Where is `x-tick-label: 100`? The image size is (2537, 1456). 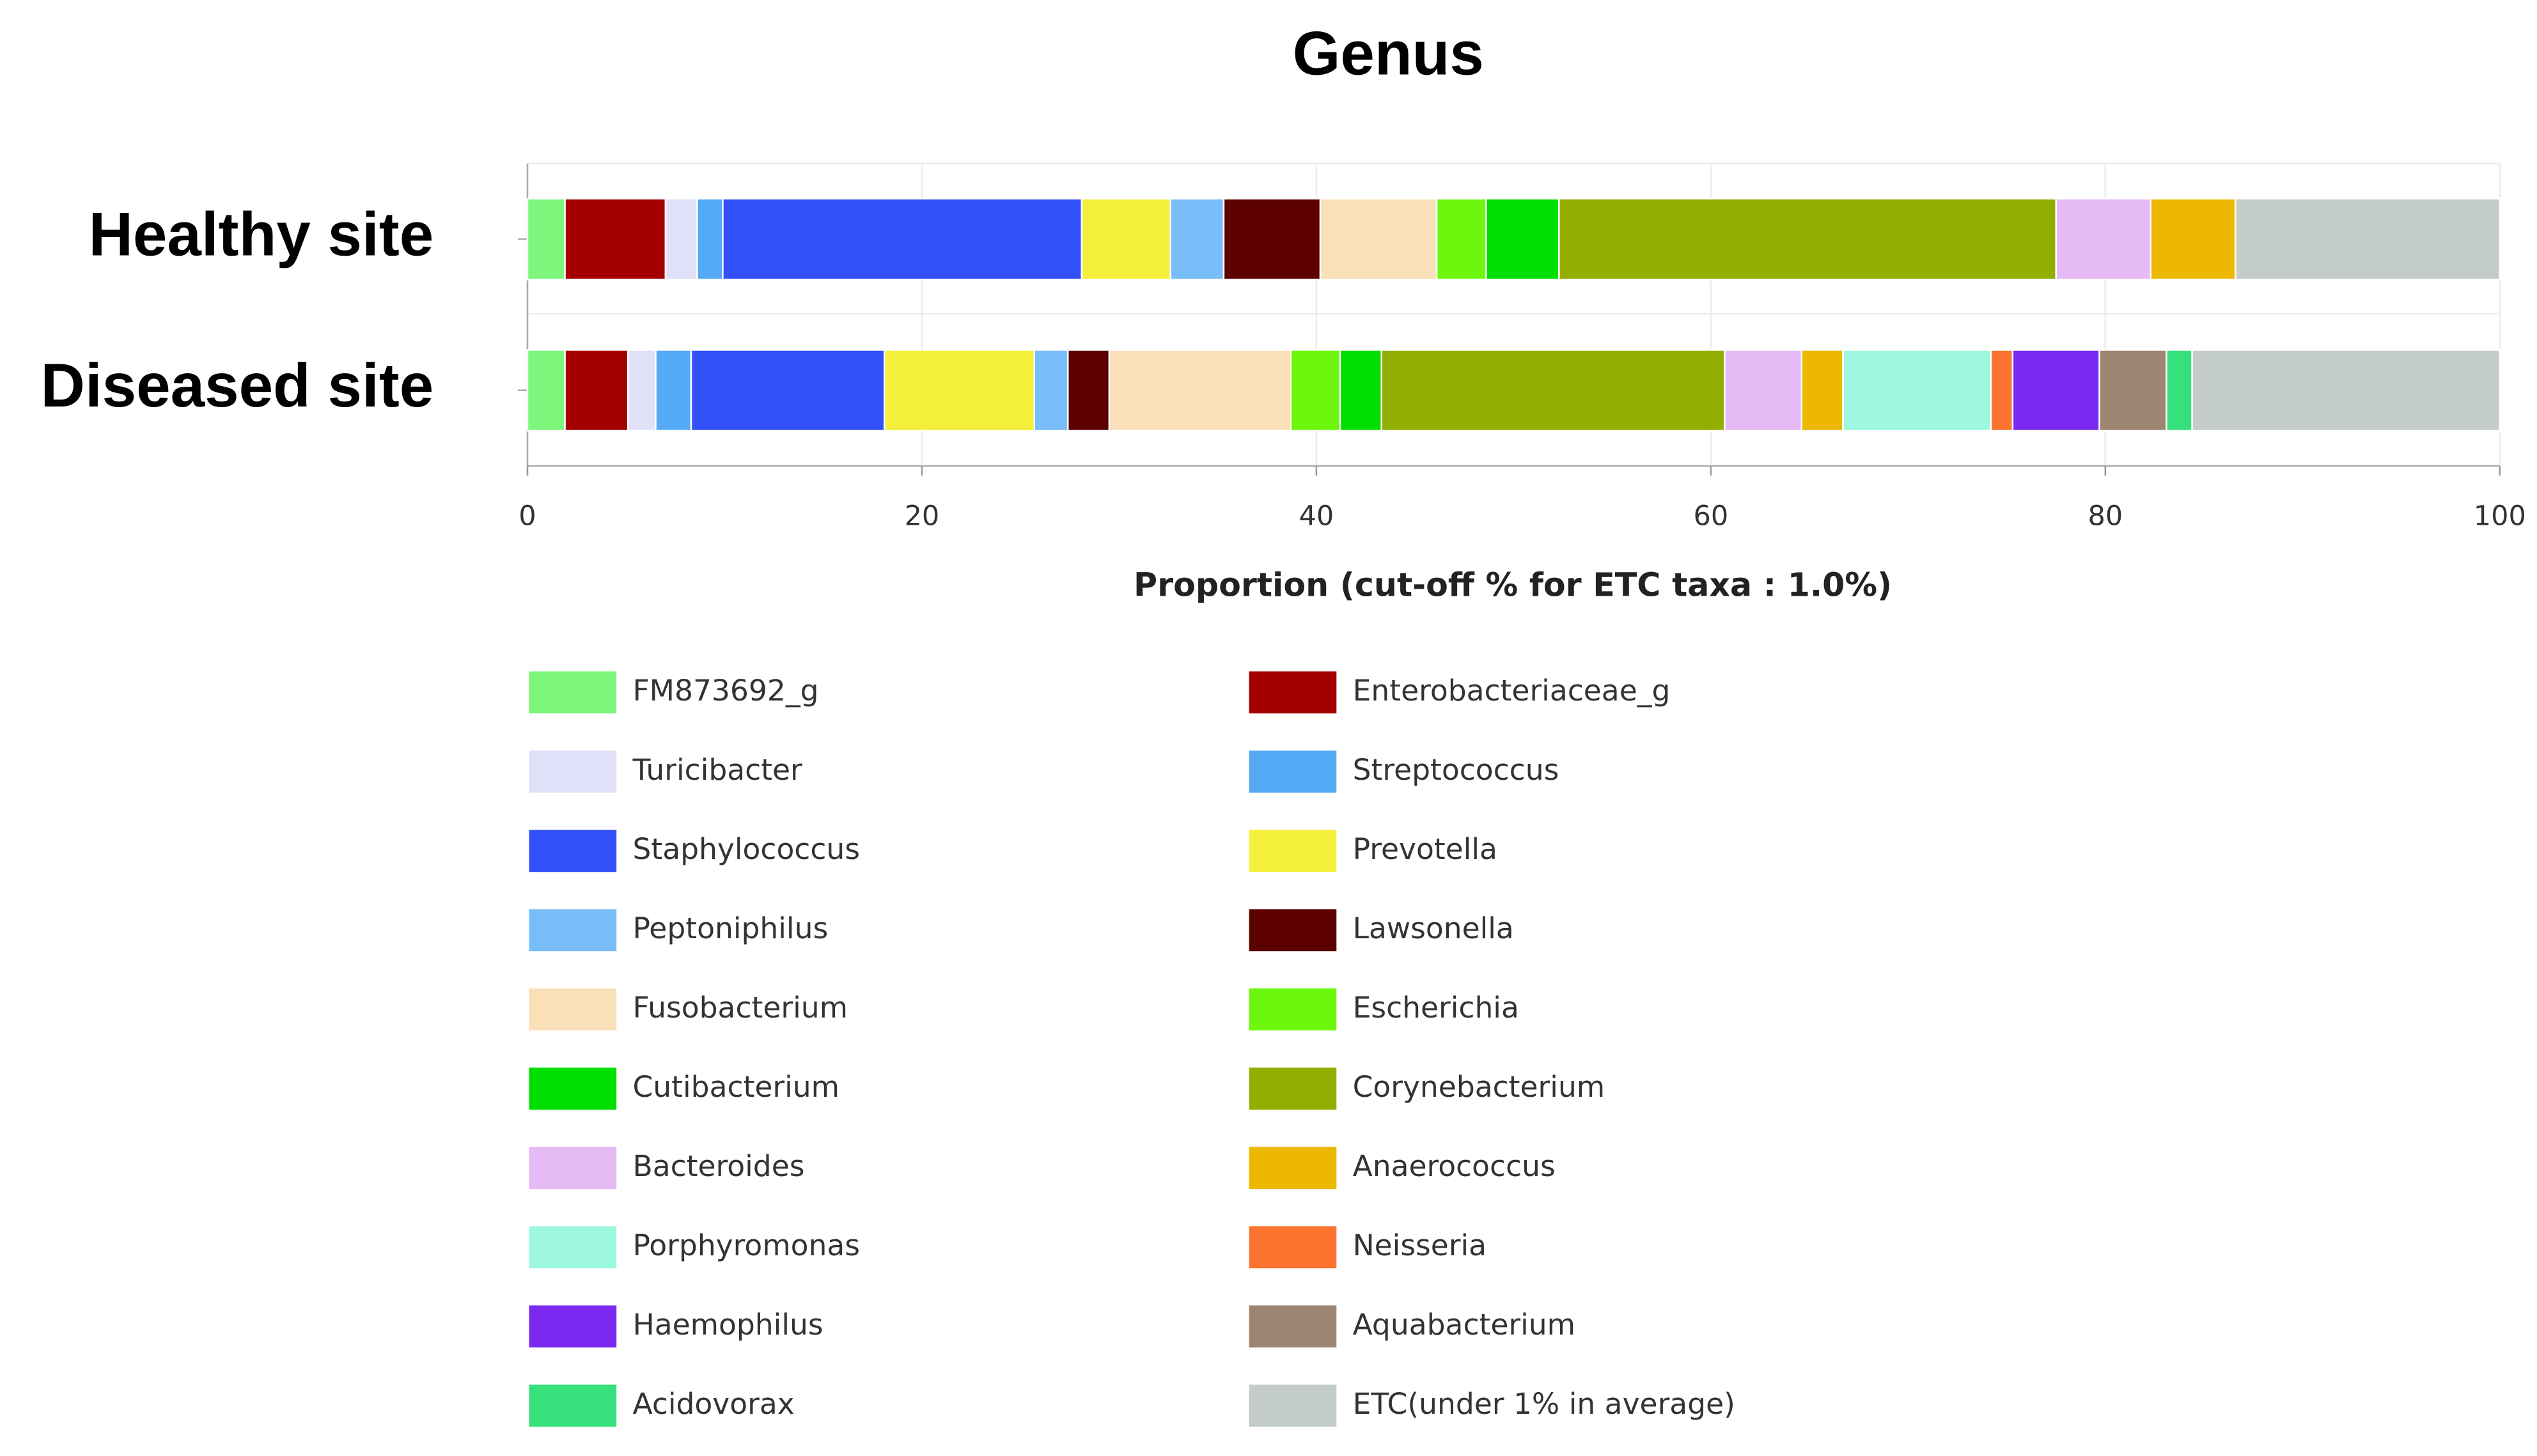
x-tick-label: 100 is located at coordinates (2500, 516).